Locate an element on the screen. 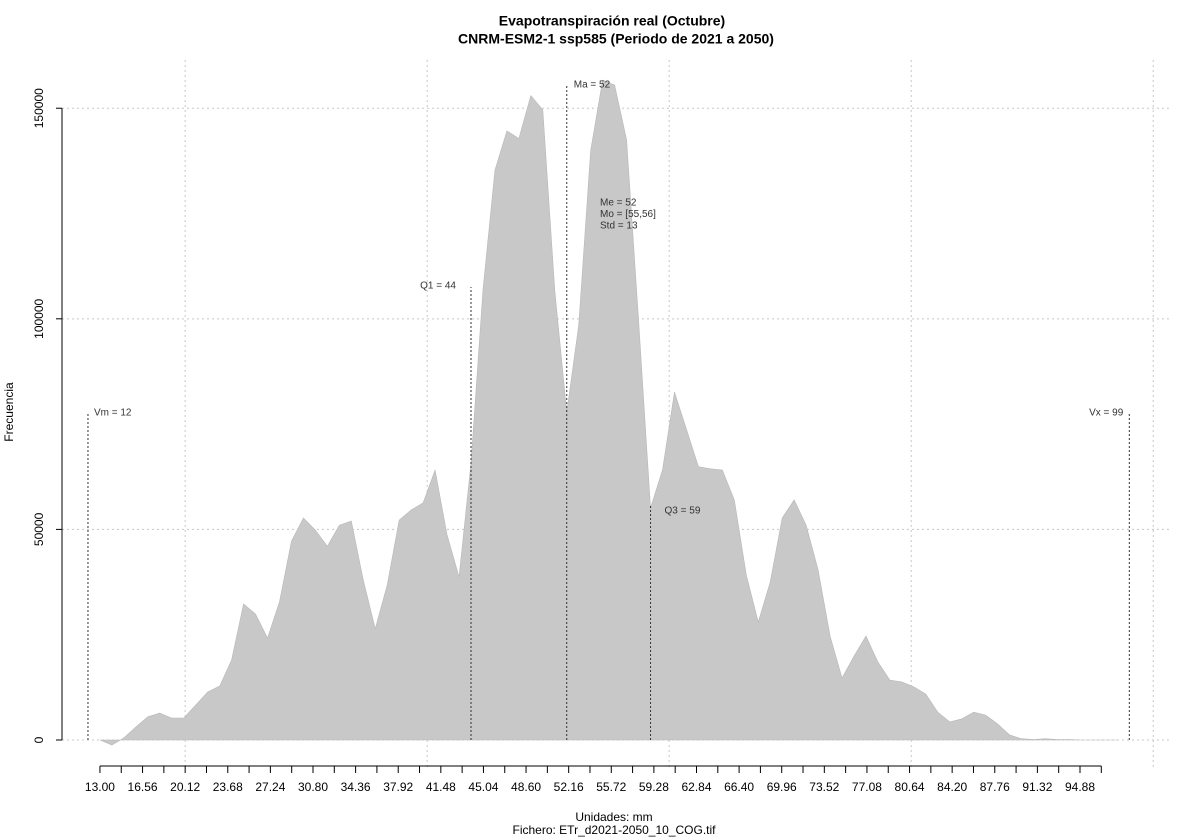 This screenshot has width=1200, height=840. y-axis-label: Frecuencia is located at coordinates (9, 412).